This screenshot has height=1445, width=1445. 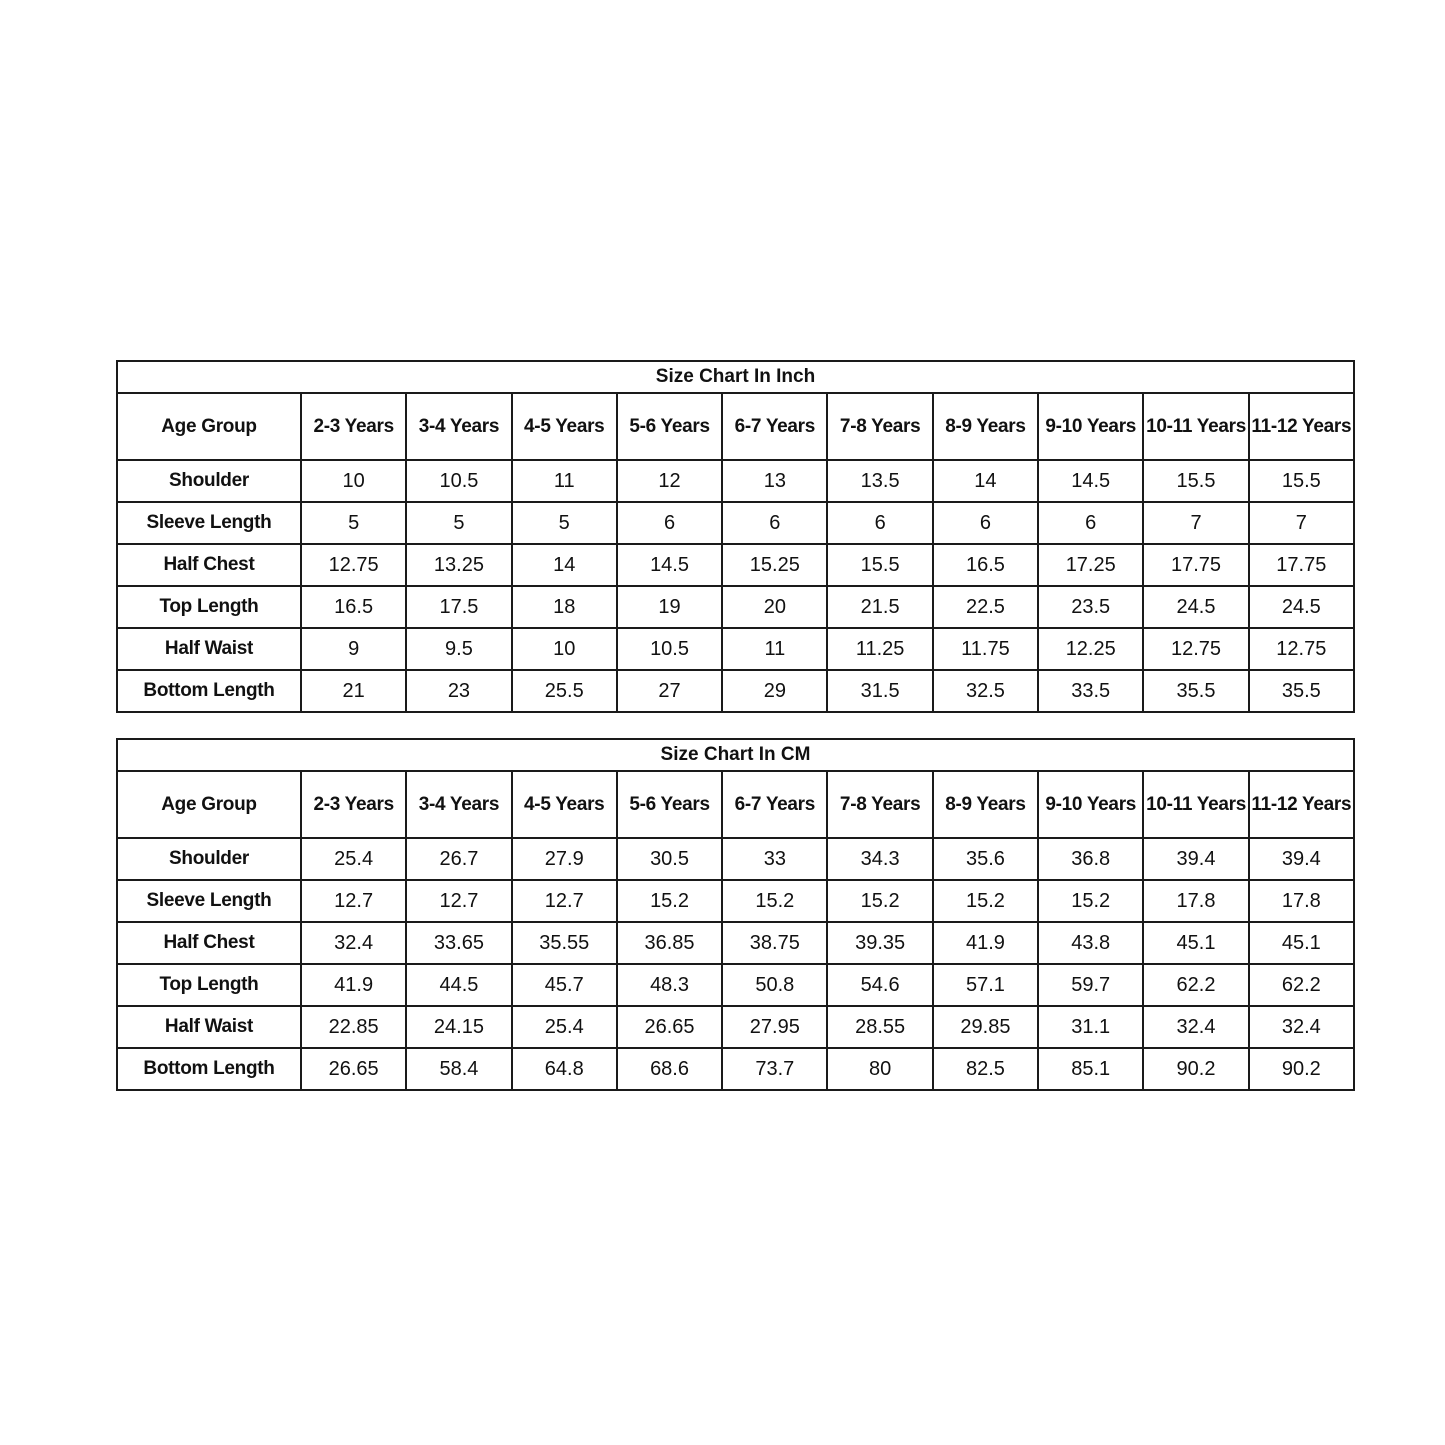 What do you see at coordinates (1091, 481) in the screenshot?
I see `table-cell: 14.5` at bounding box center [1091, 481].